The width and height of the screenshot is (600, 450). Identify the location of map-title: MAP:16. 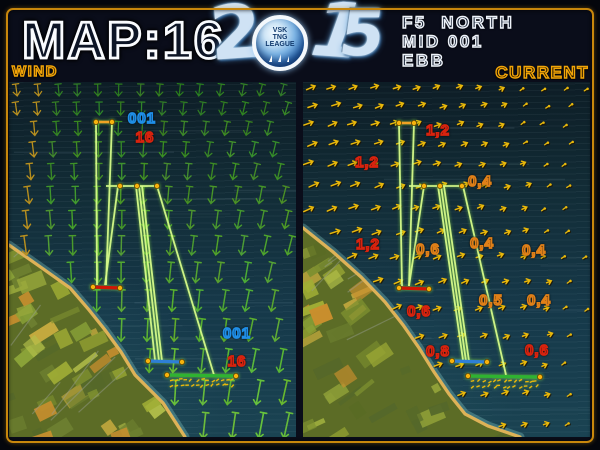
(123, 41).